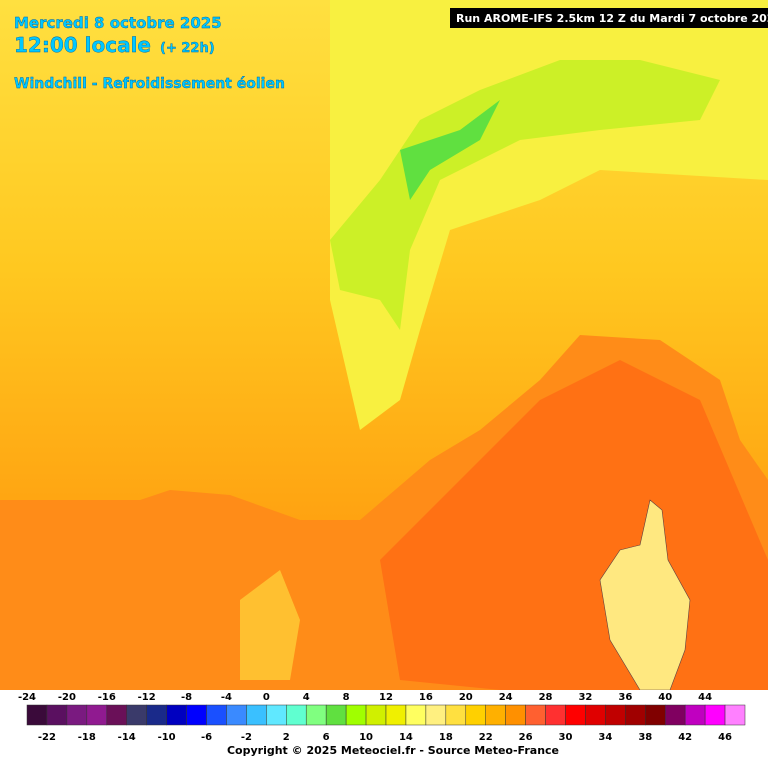  What do you see at coordinates (386, 697) in the screenshot?
I see `scale-label: 12` at bounding box center [386, 697].